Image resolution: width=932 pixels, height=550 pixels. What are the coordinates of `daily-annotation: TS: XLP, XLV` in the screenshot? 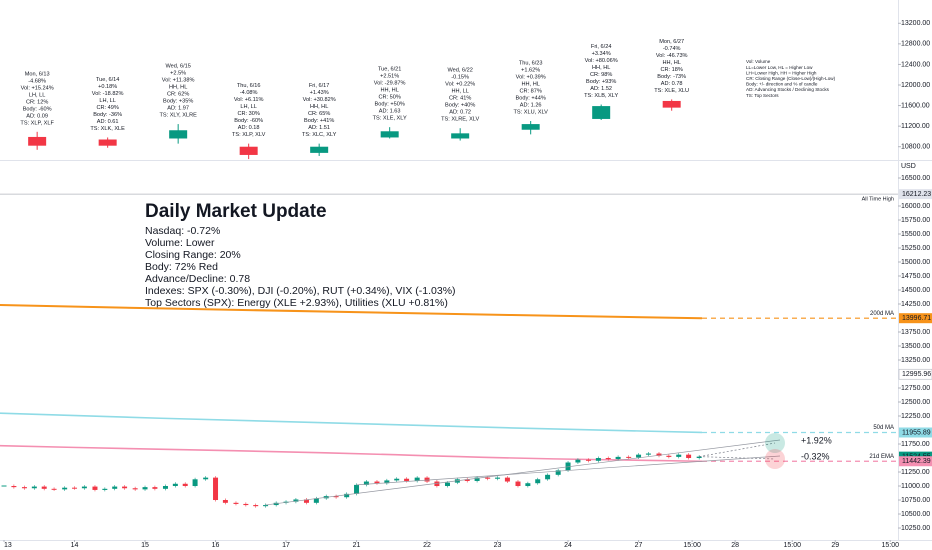 It's located at (249, 135).